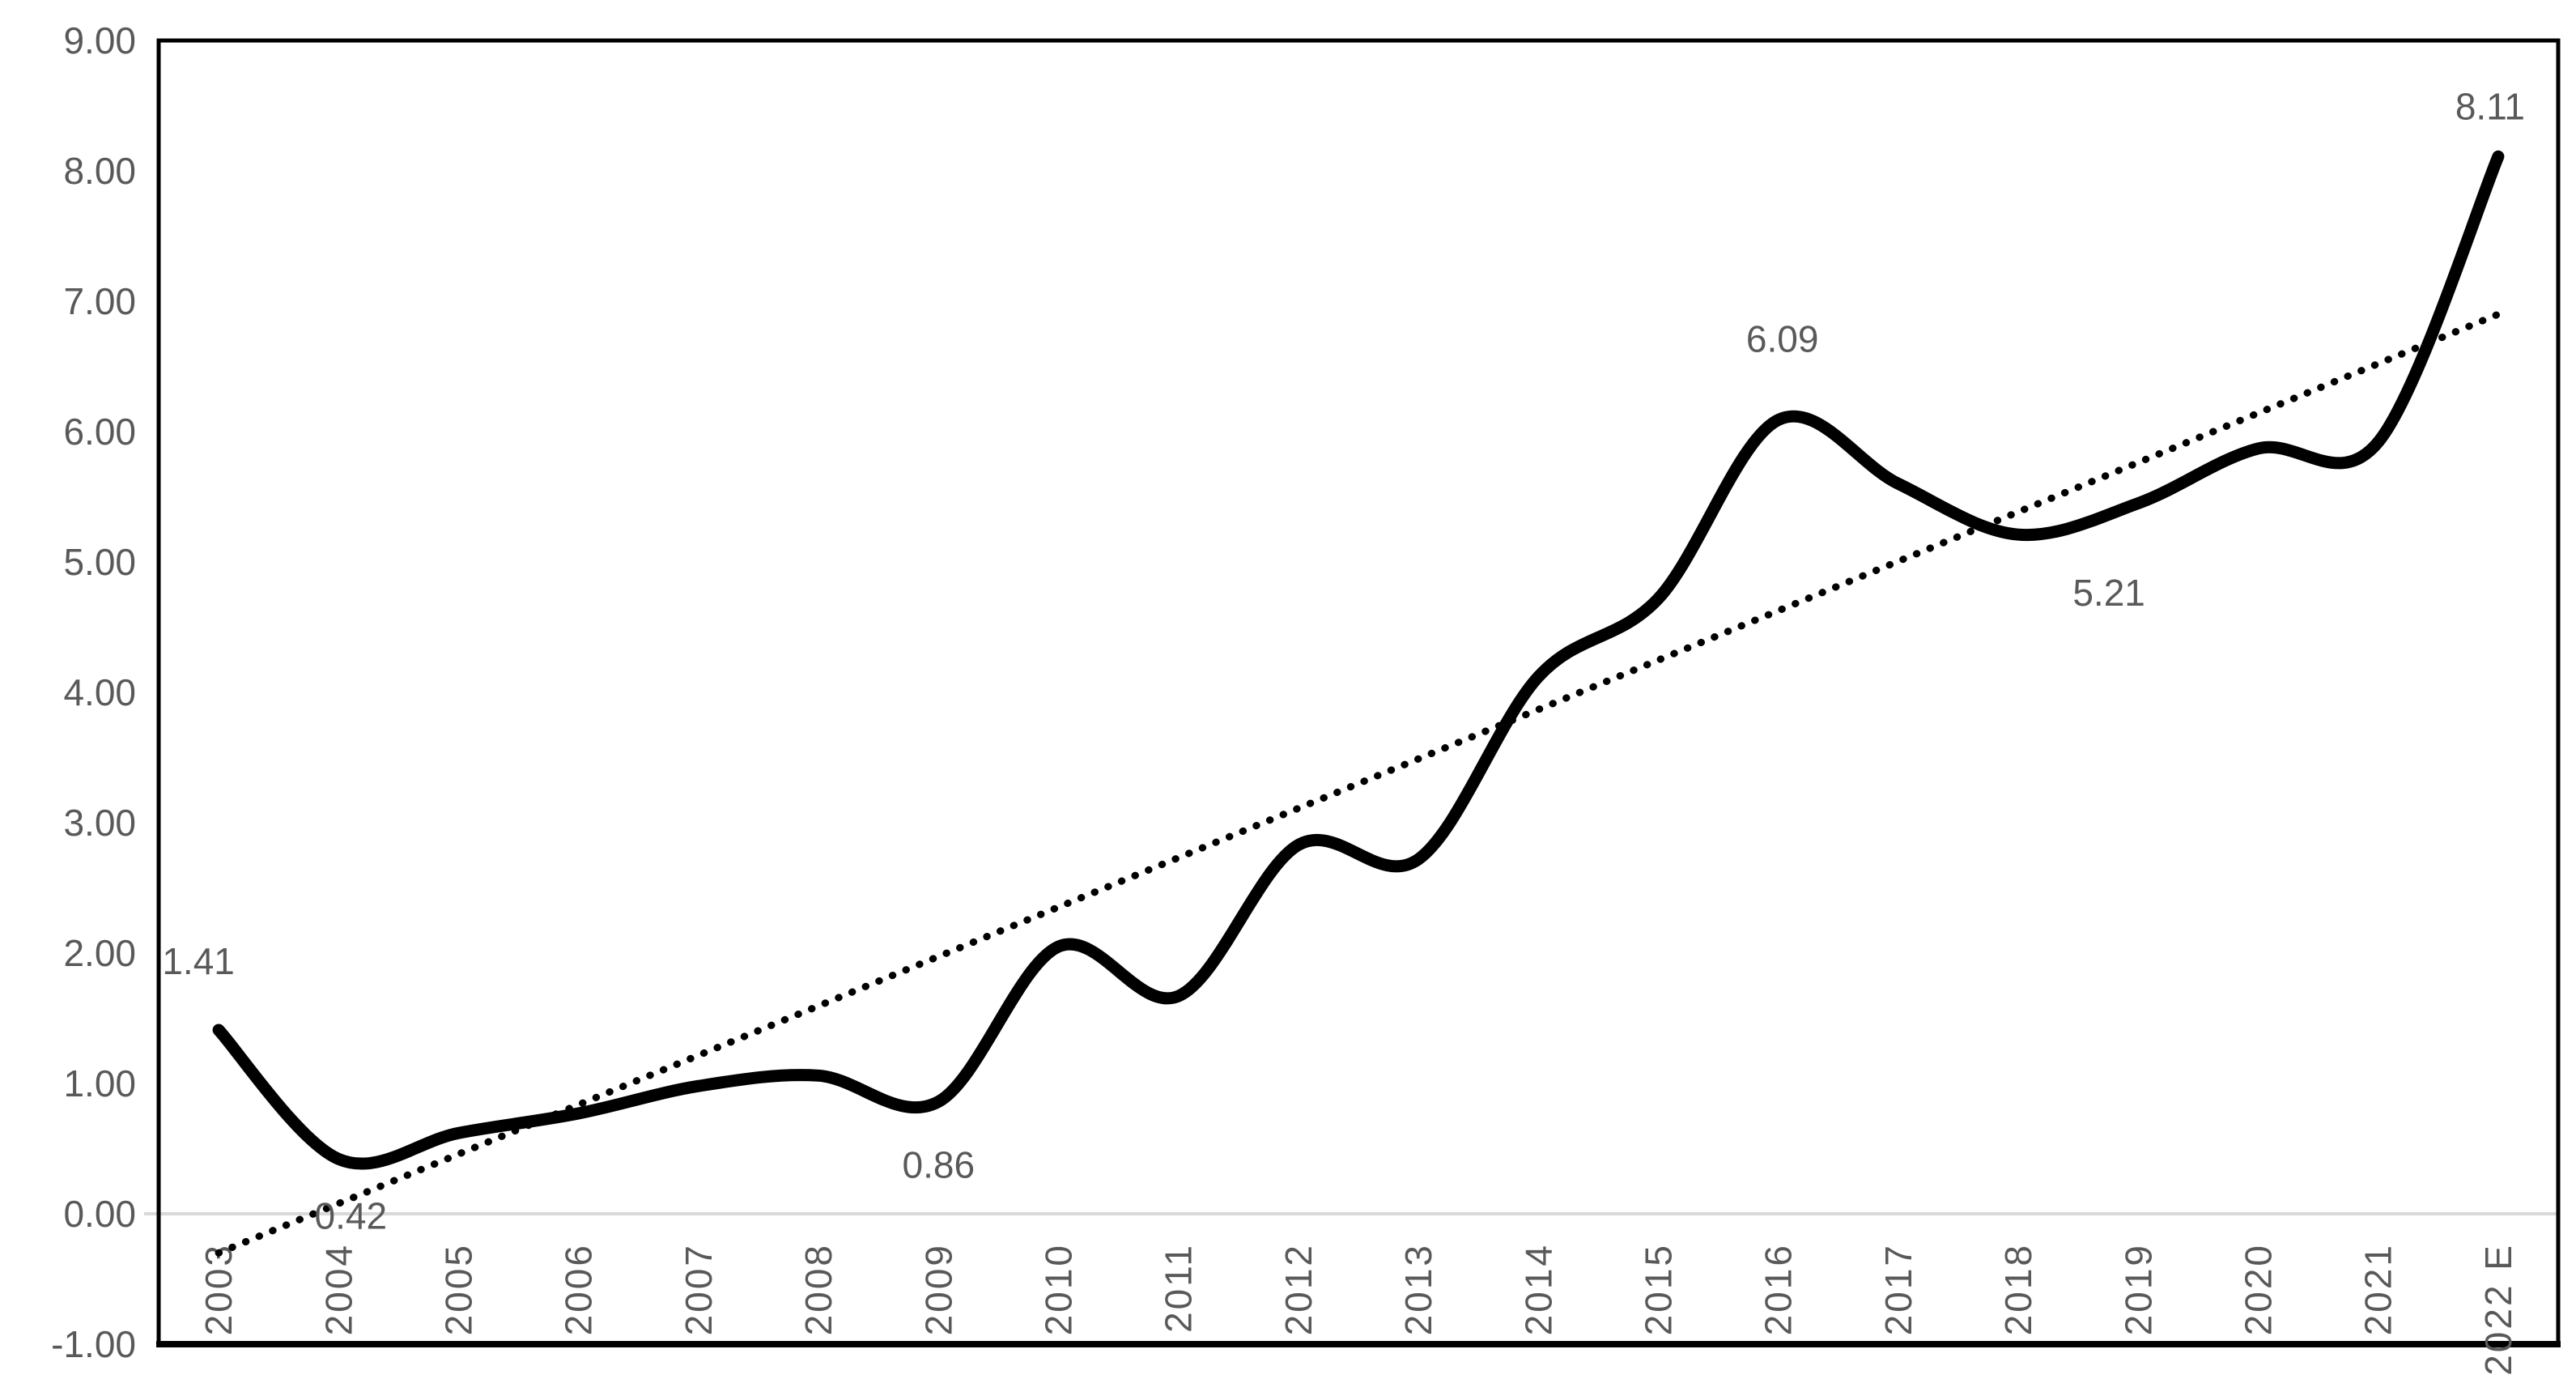  I want to click on x-axis-tick-label: 2021, so click(2378, 1289).